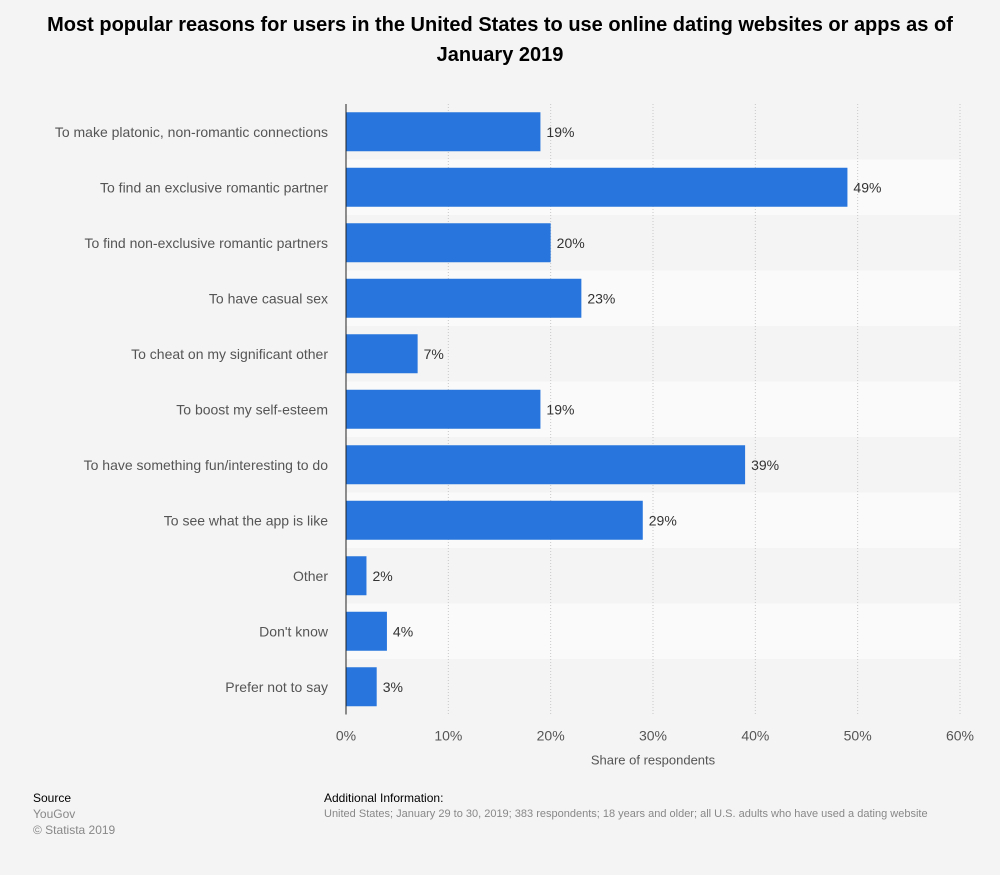  What do you see at coordinates (214, 187) in the screenshot?
I see `category-label: To find an exclusive romantic partner` at bounding box center [214, 187].